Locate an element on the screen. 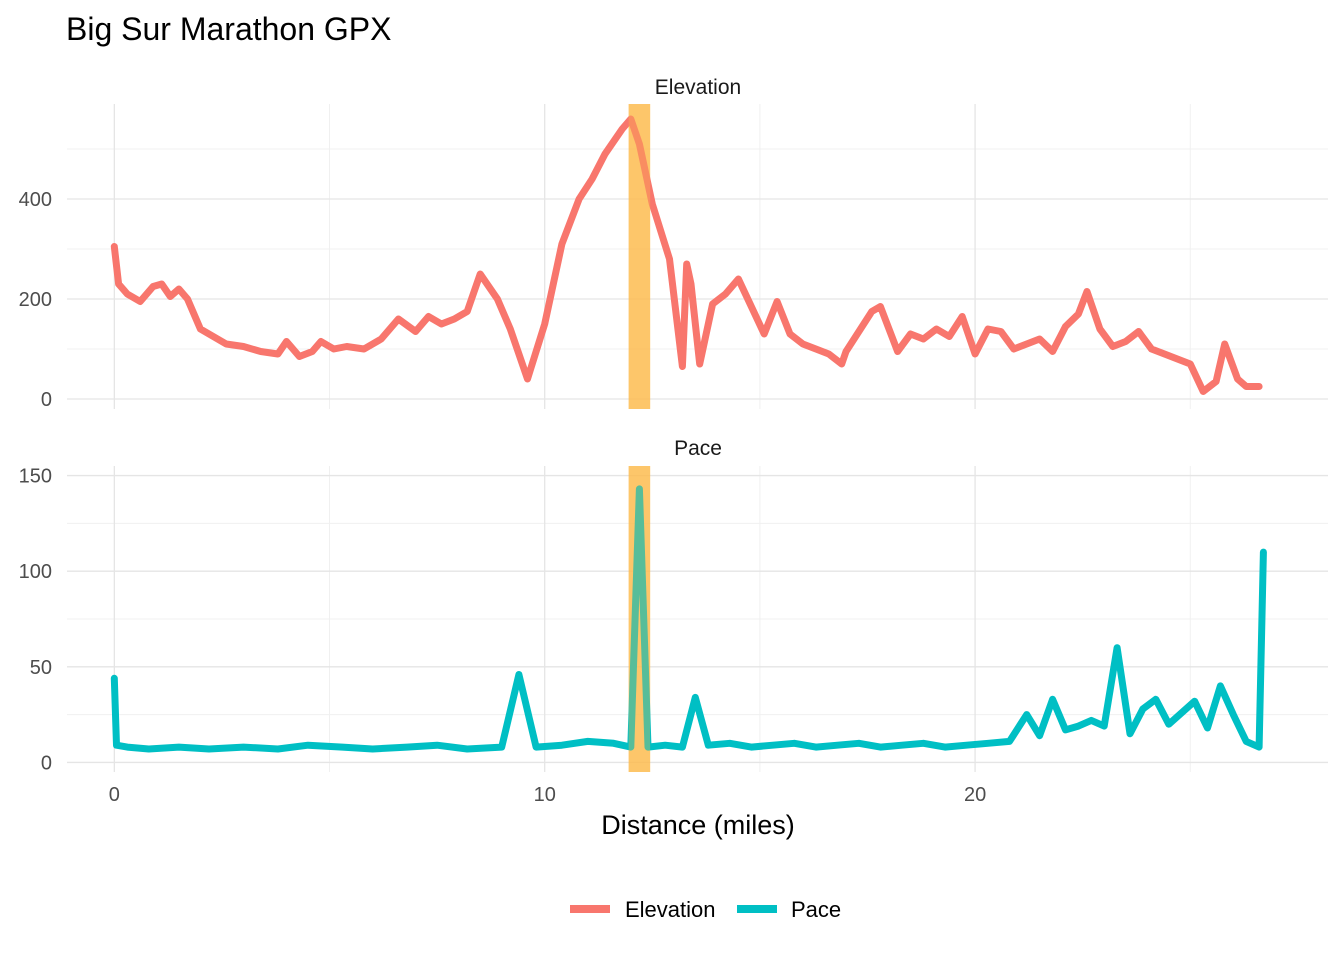 Image resolution: width=1344 pixels, height=960 pixels. x-tick-label: 0 is located at coordinates (114, 795).